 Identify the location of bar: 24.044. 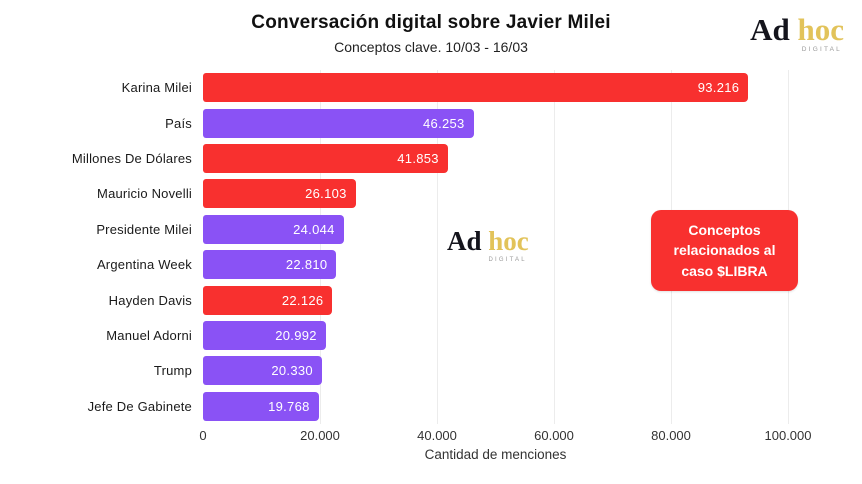
(273, 229).